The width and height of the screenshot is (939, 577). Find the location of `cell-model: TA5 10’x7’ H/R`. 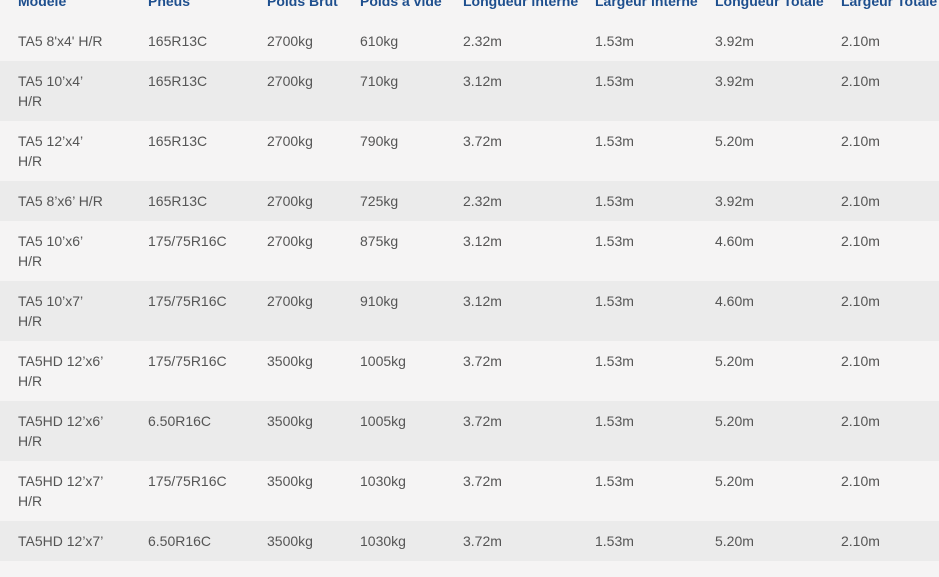

cell-model: TA5 10’x7’ H/R is located at coordinates (74, 311).